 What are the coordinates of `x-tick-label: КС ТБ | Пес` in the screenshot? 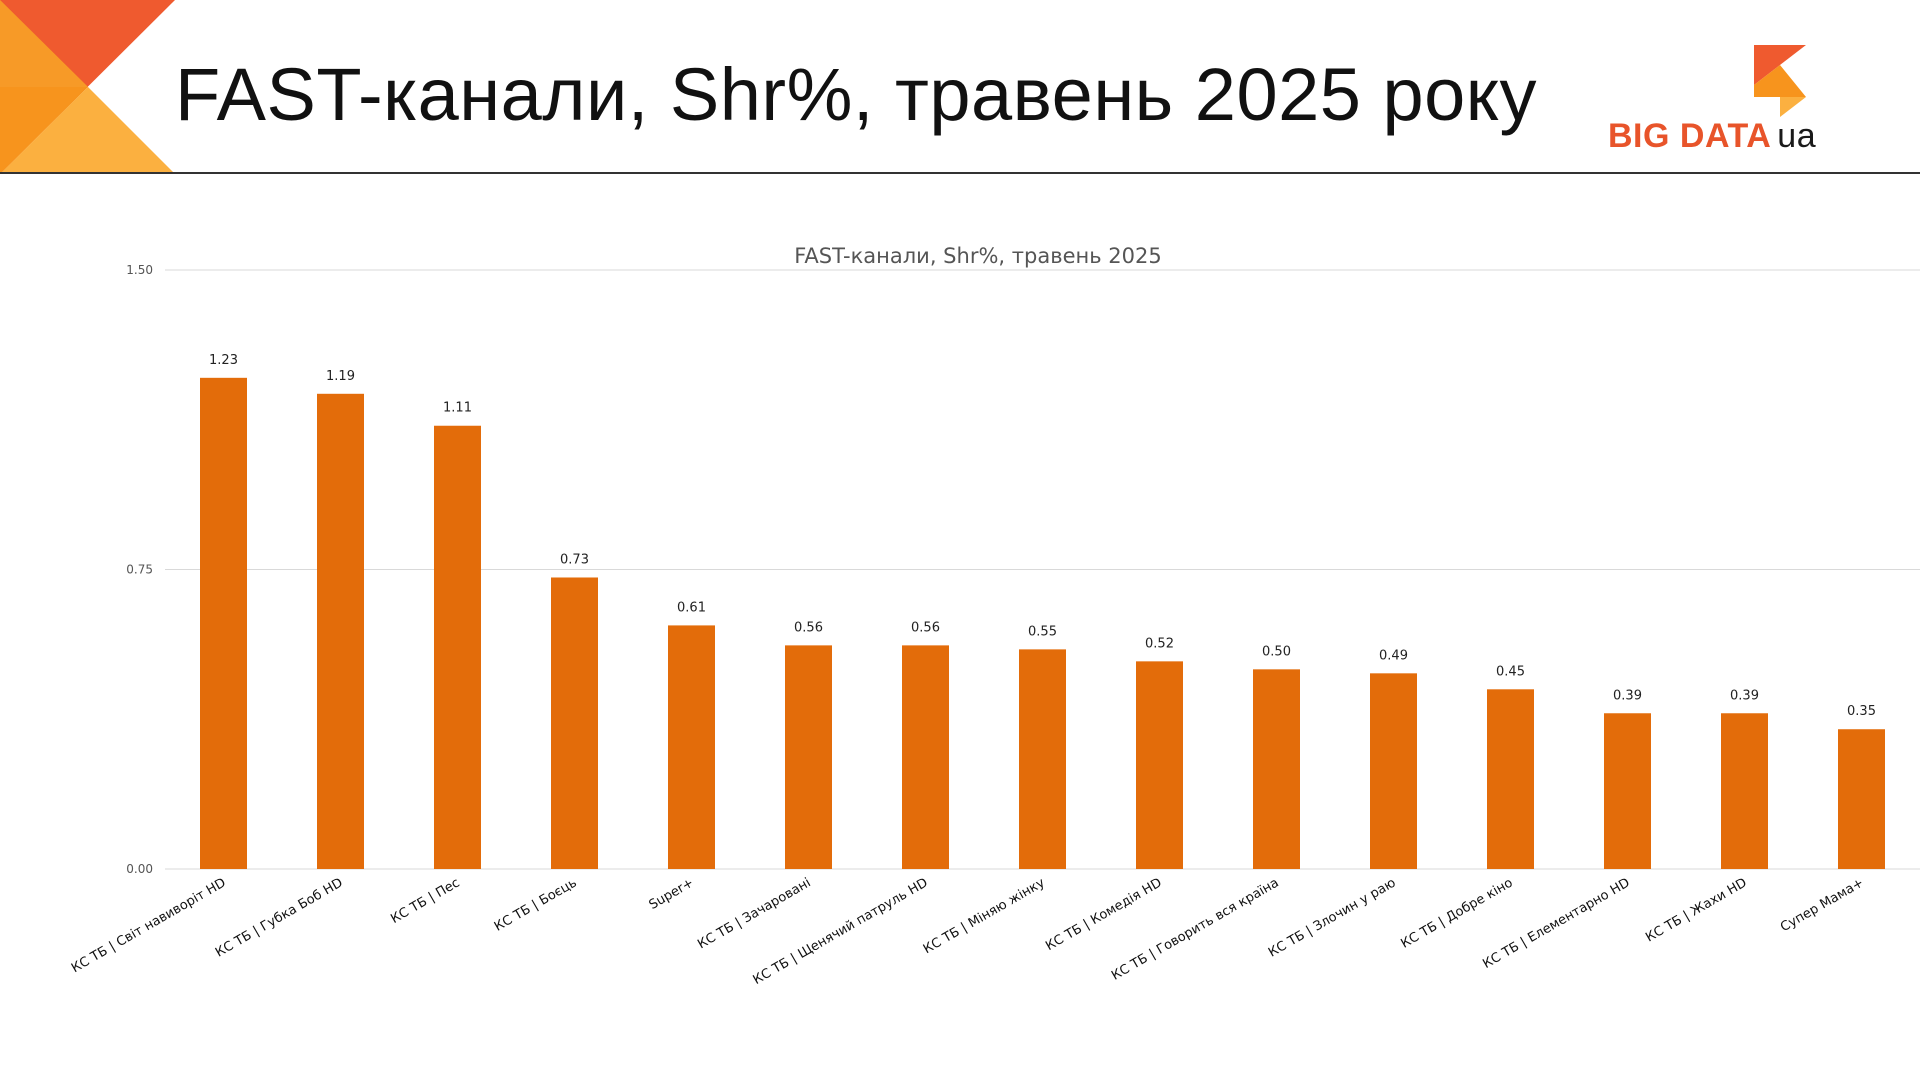 It's located at (425, 900).